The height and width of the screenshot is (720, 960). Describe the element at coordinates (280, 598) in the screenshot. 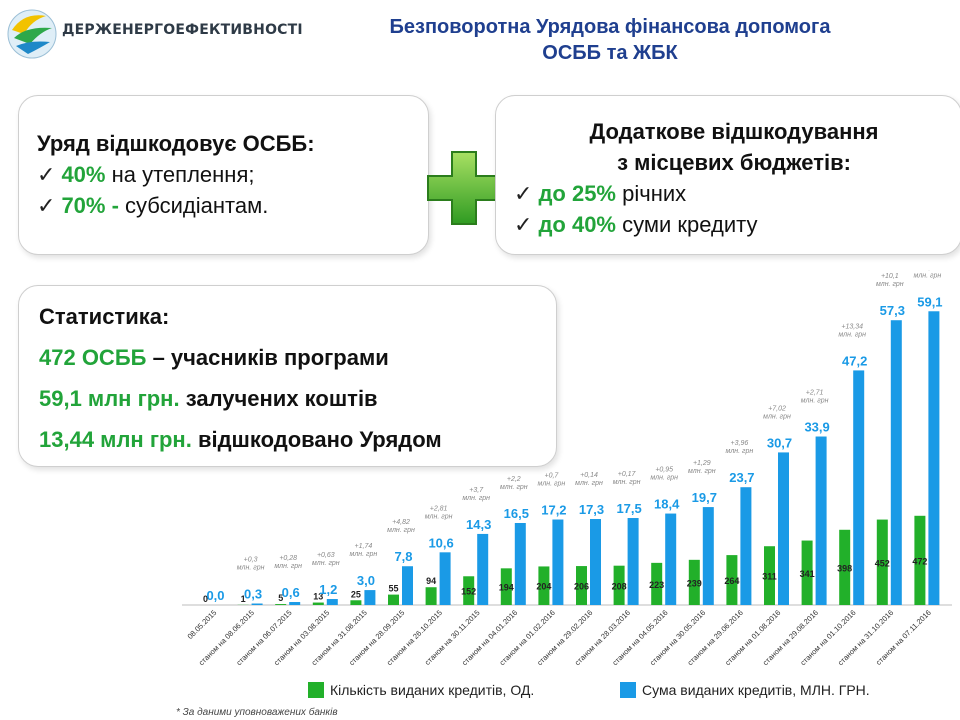

I see `count-value-label: 5` at that location.